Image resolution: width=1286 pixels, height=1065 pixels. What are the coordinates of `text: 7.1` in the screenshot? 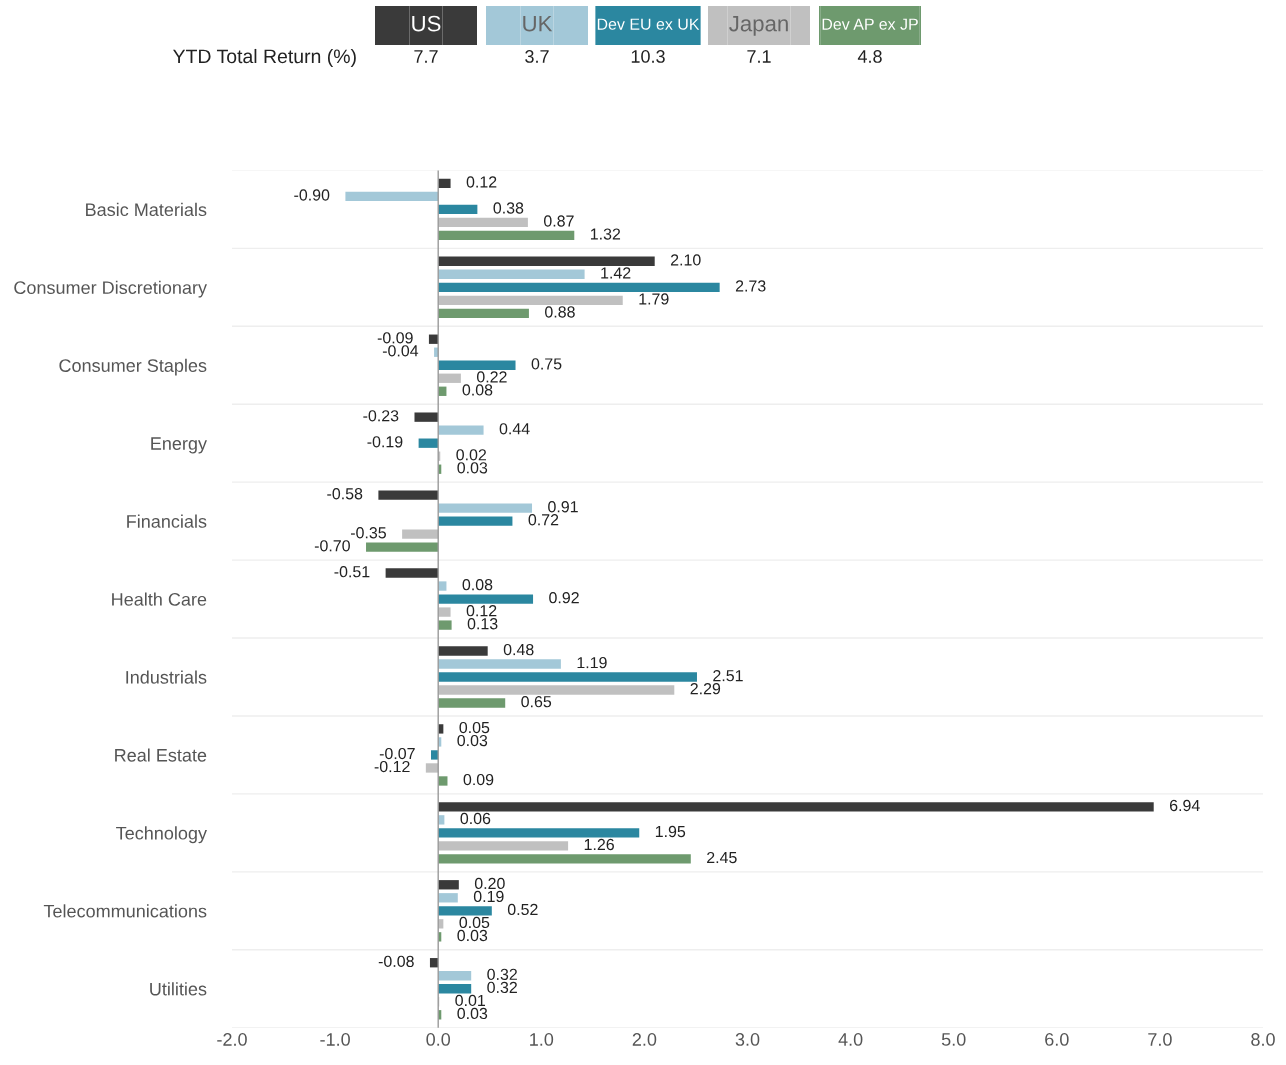 It's located at (759, 56).